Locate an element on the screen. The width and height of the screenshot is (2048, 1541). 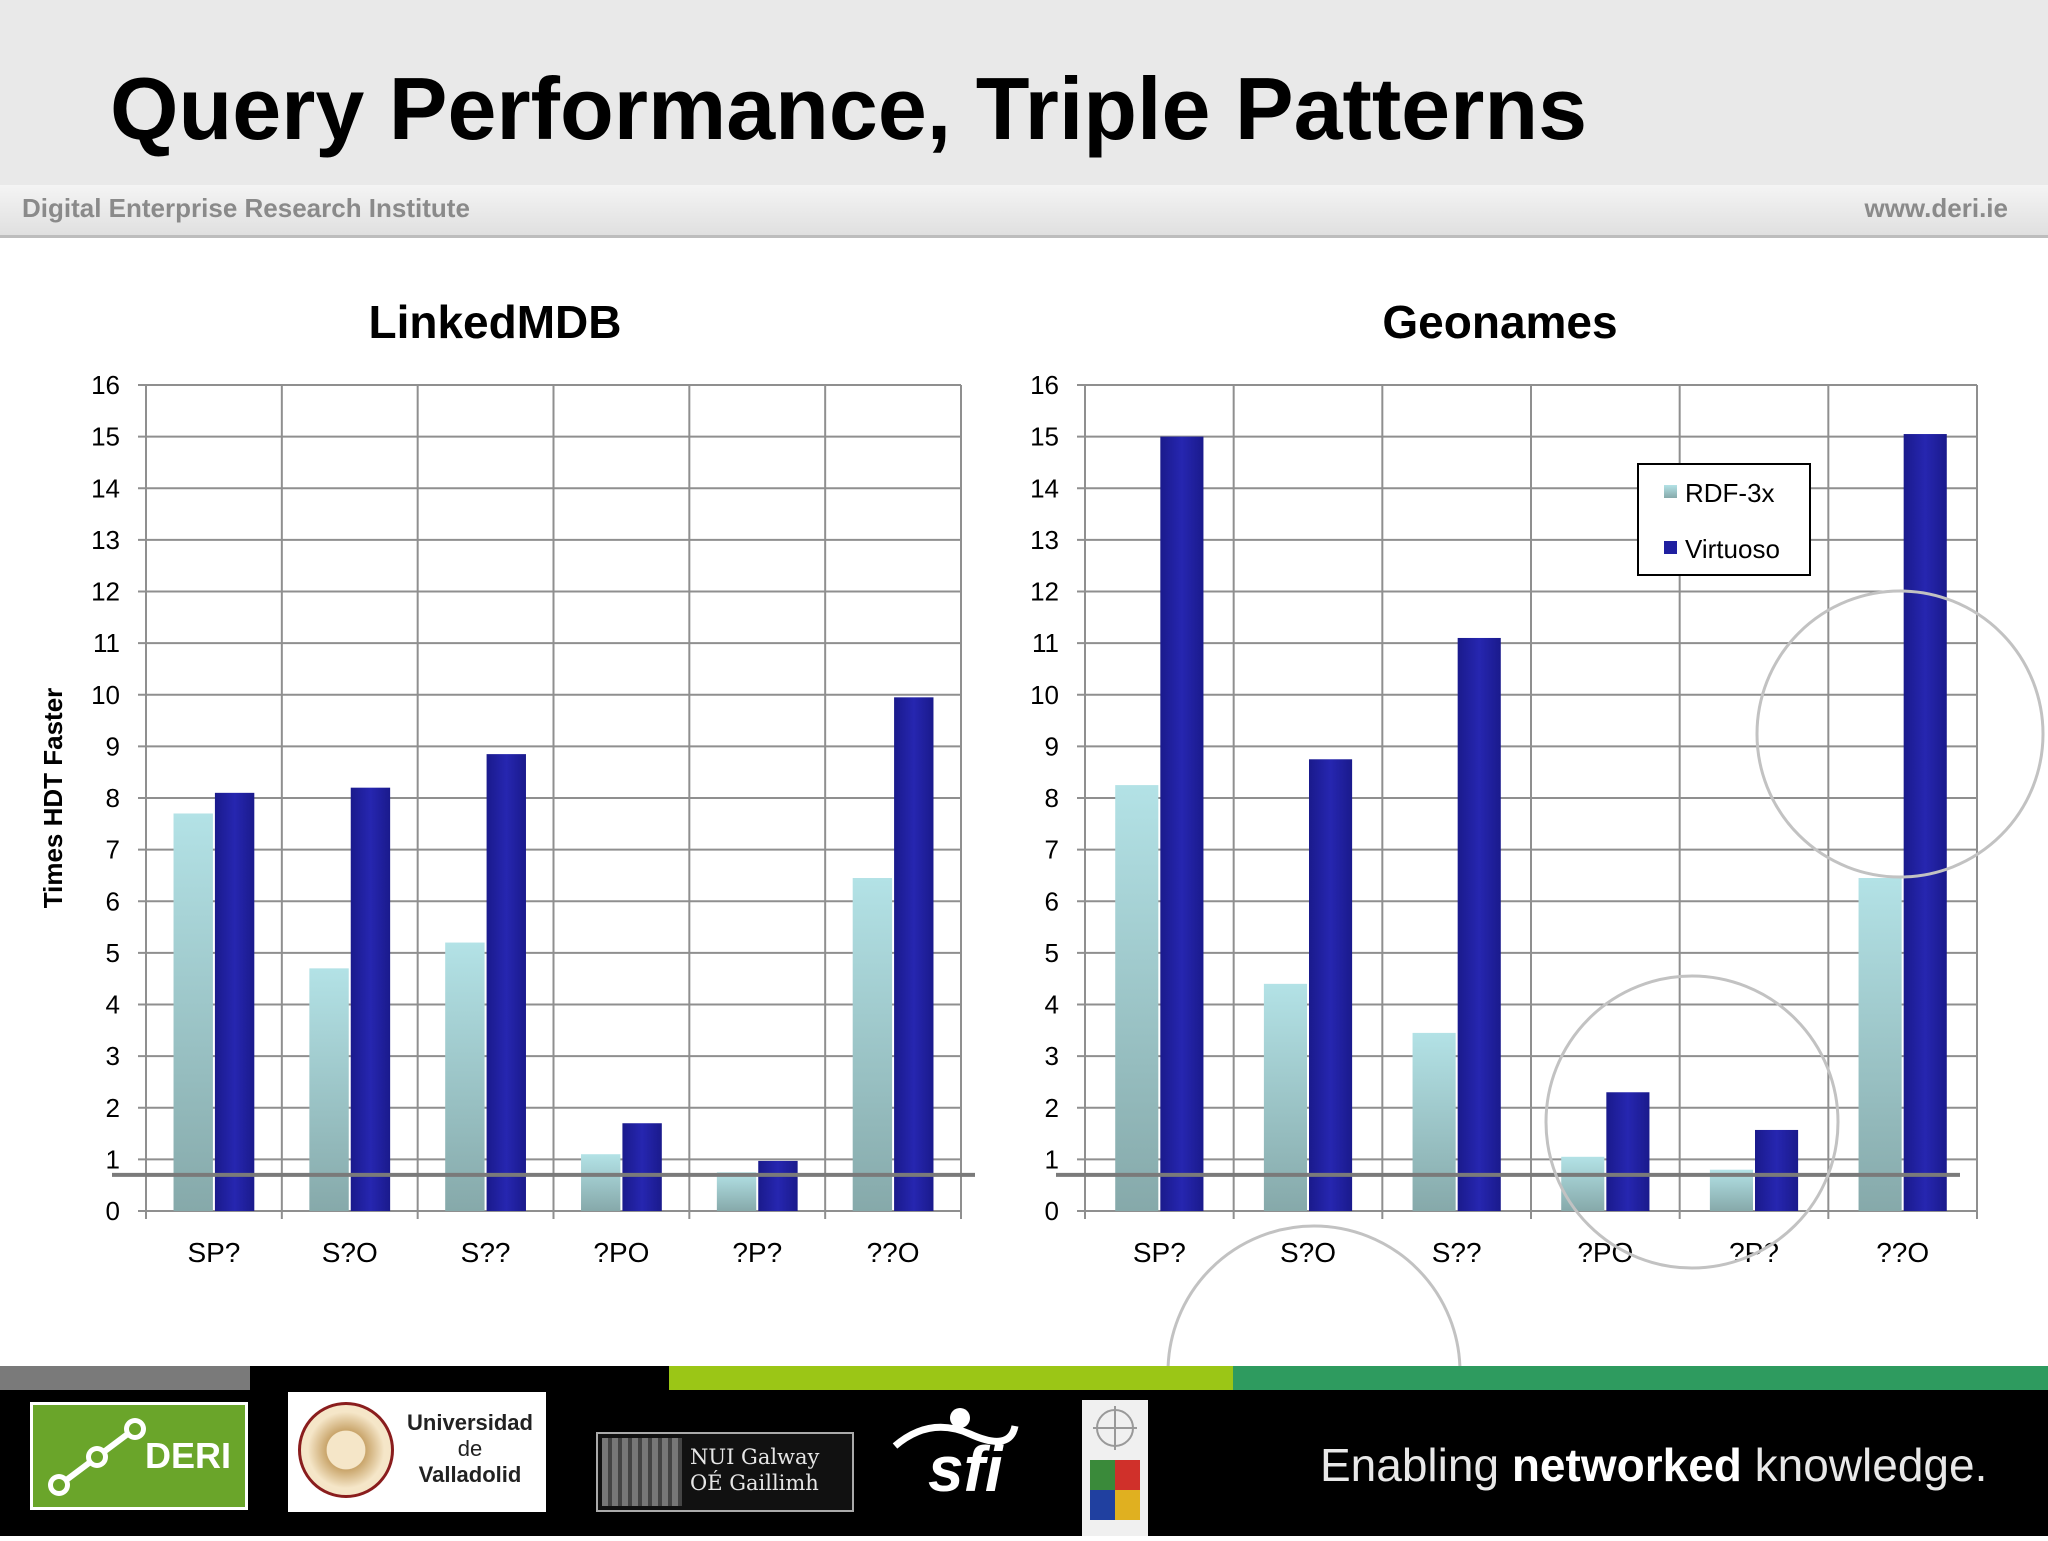
tagline: Enabling networked knowledge. is located at coordinates (1654, 1465).